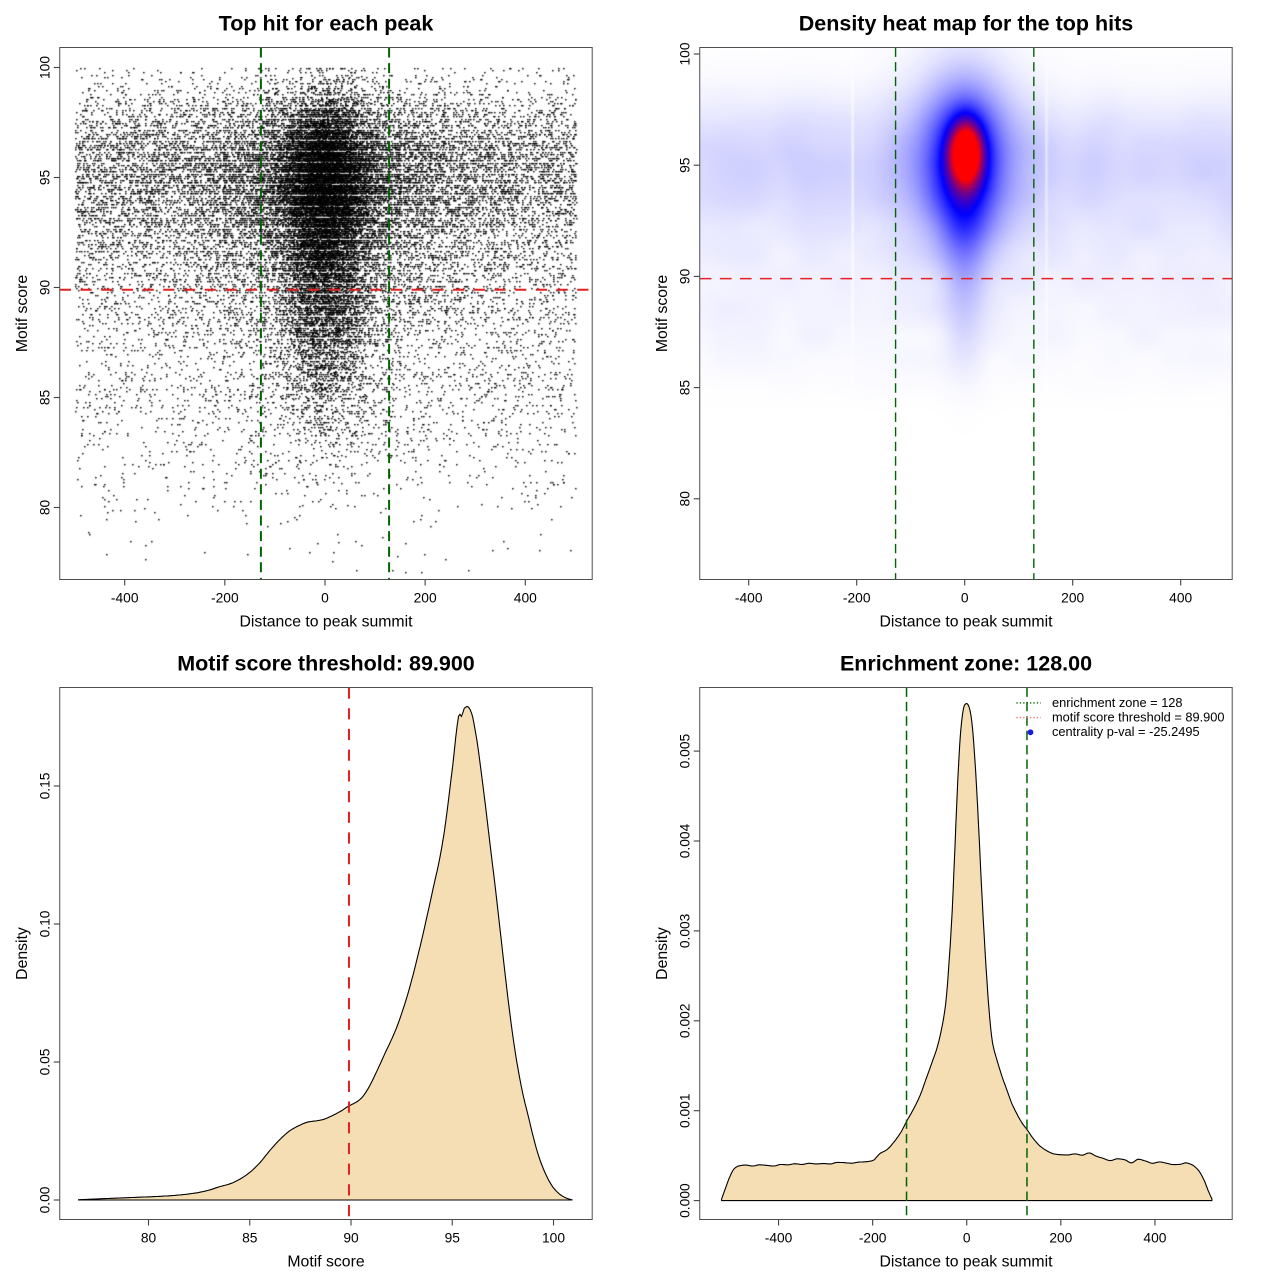 The image size is (1280, 1280). What do you see at coordinates (966, 24) in the screenshot?
I see `svg-text:Density heat map for the top h: Density heat map for the top hits` at bounding box center [966, 24].